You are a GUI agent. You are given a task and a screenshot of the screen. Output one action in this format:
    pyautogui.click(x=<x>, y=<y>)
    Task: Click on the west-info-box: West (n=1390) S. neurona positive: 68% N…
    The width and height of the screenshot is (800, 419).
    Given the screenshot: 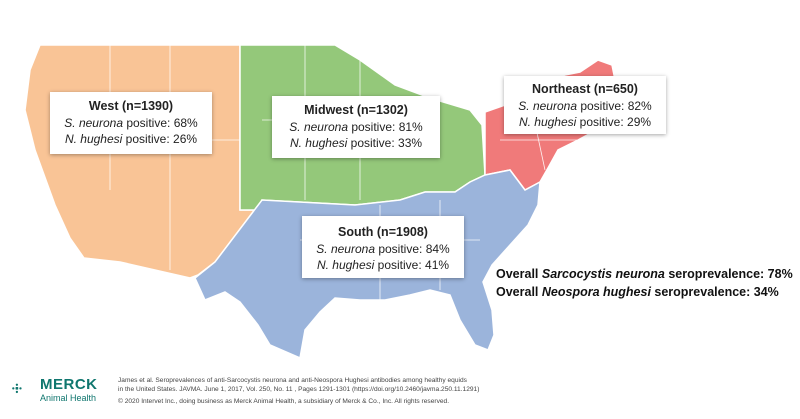 What is the action you would take?
    pyautogui.click(x=131, y=123)
    